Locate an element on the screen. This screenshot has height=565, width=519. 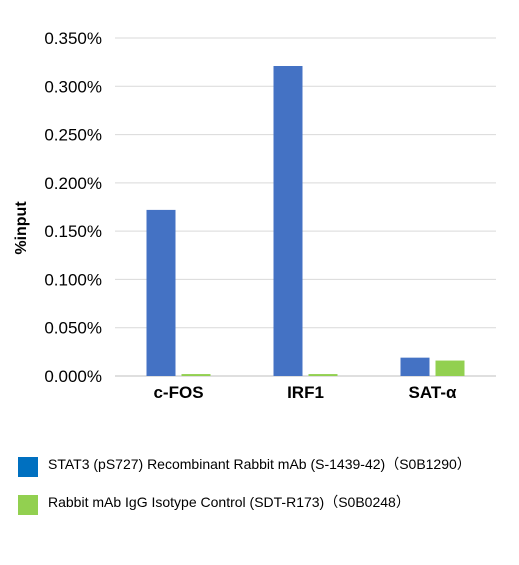
y-tick-label: 0.000% is located at coordinates (73, 376).